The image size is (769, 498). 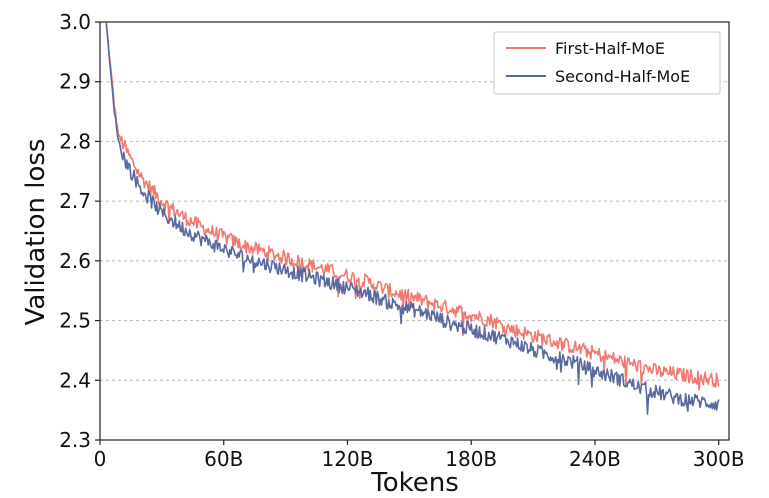 I want to click on y-tick-label: 2.5, so click(x=75, y=321).